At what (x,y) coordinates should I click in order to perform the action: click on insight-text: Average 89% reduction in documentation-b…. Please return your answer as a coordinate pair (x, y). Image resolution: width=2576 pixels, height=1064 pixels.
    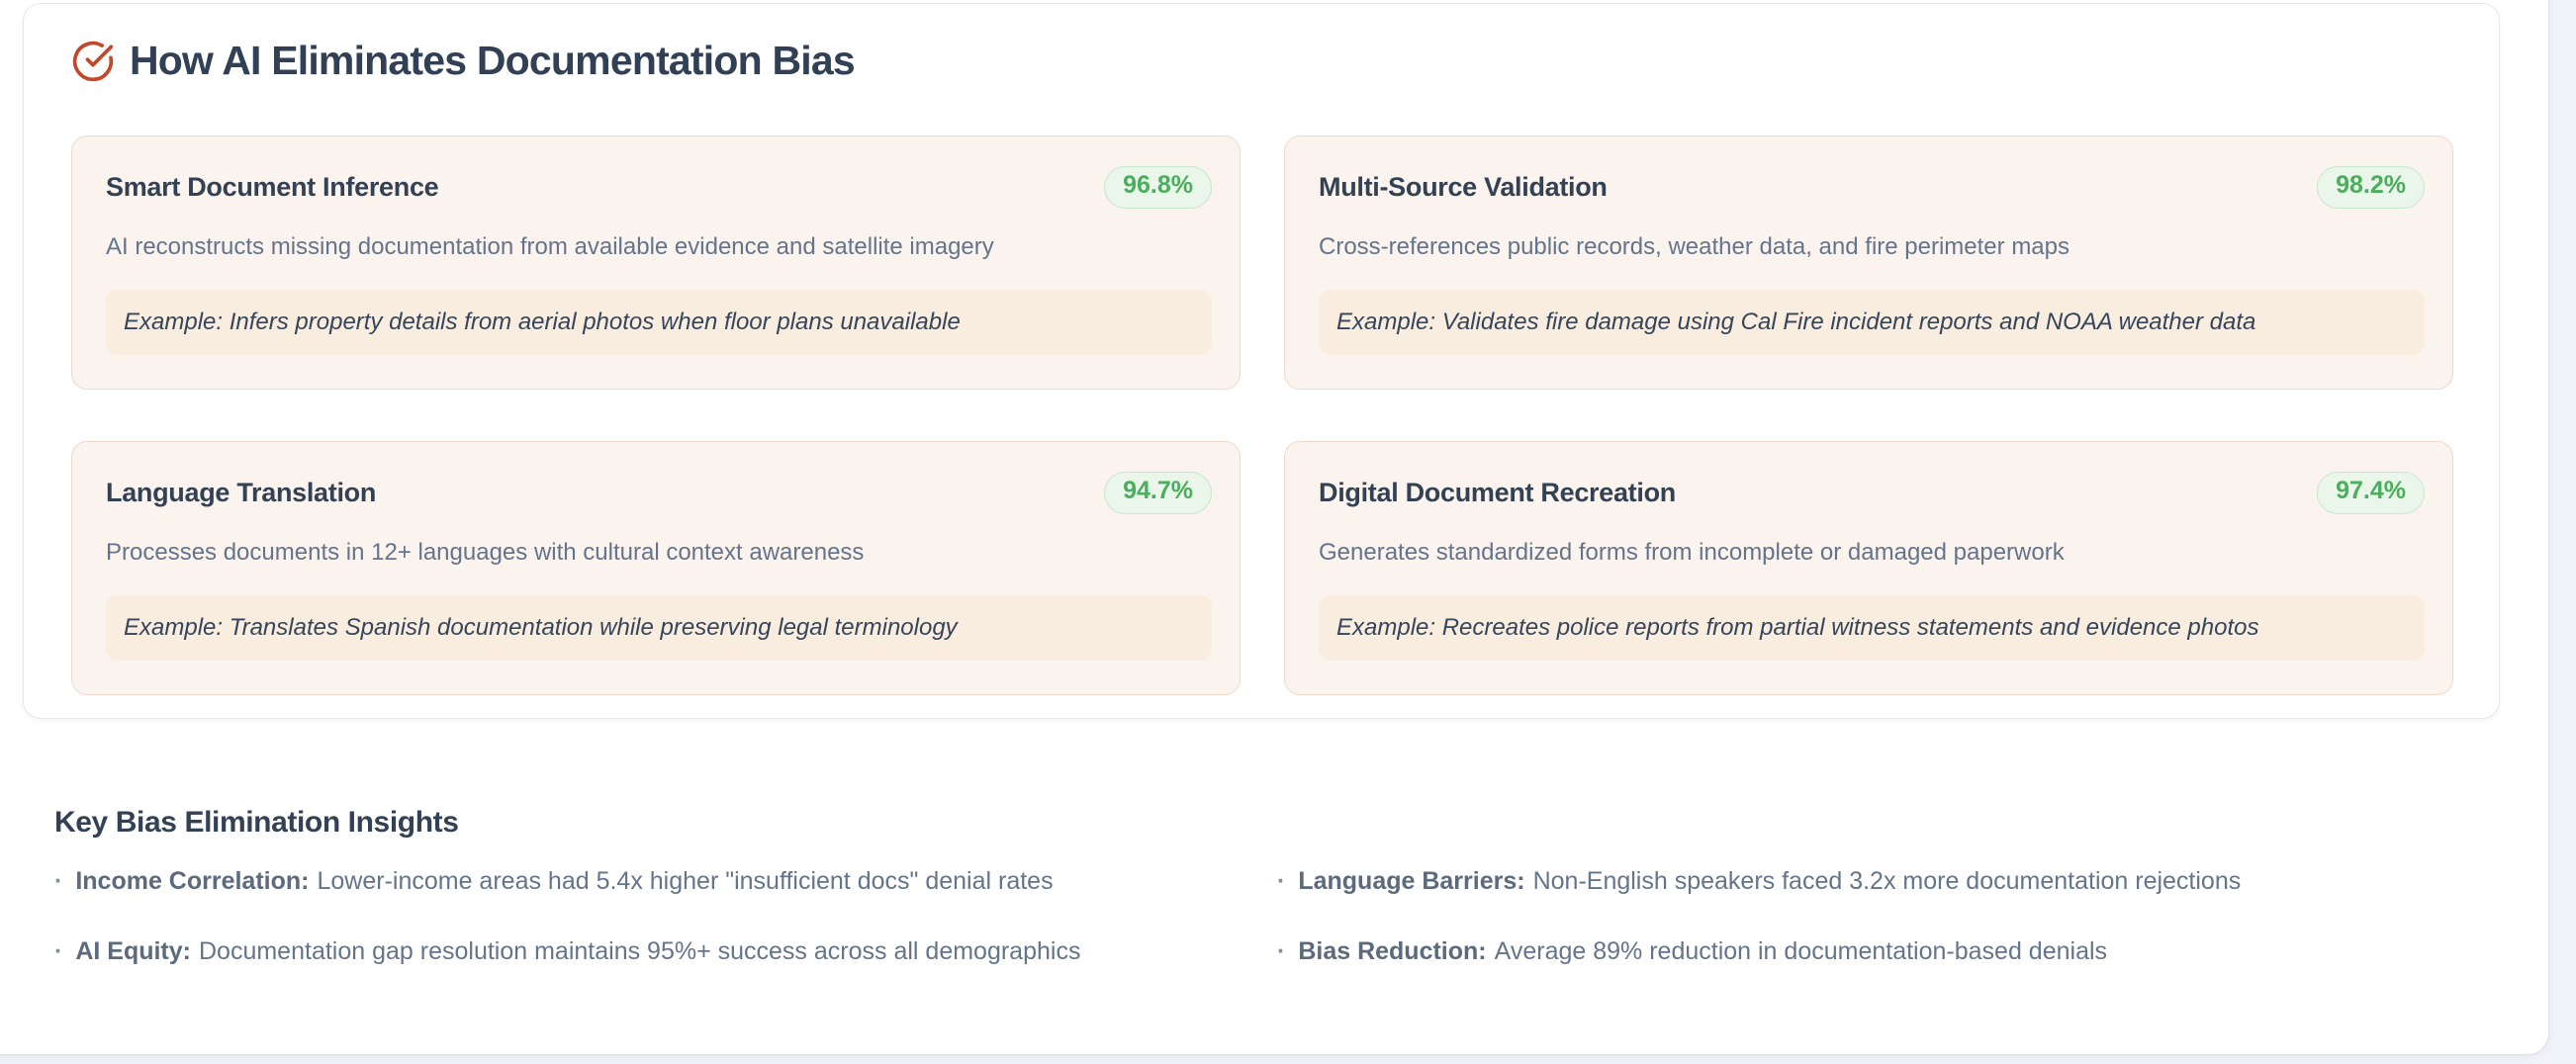
    Looking at the image, I should click on (1801, 950).